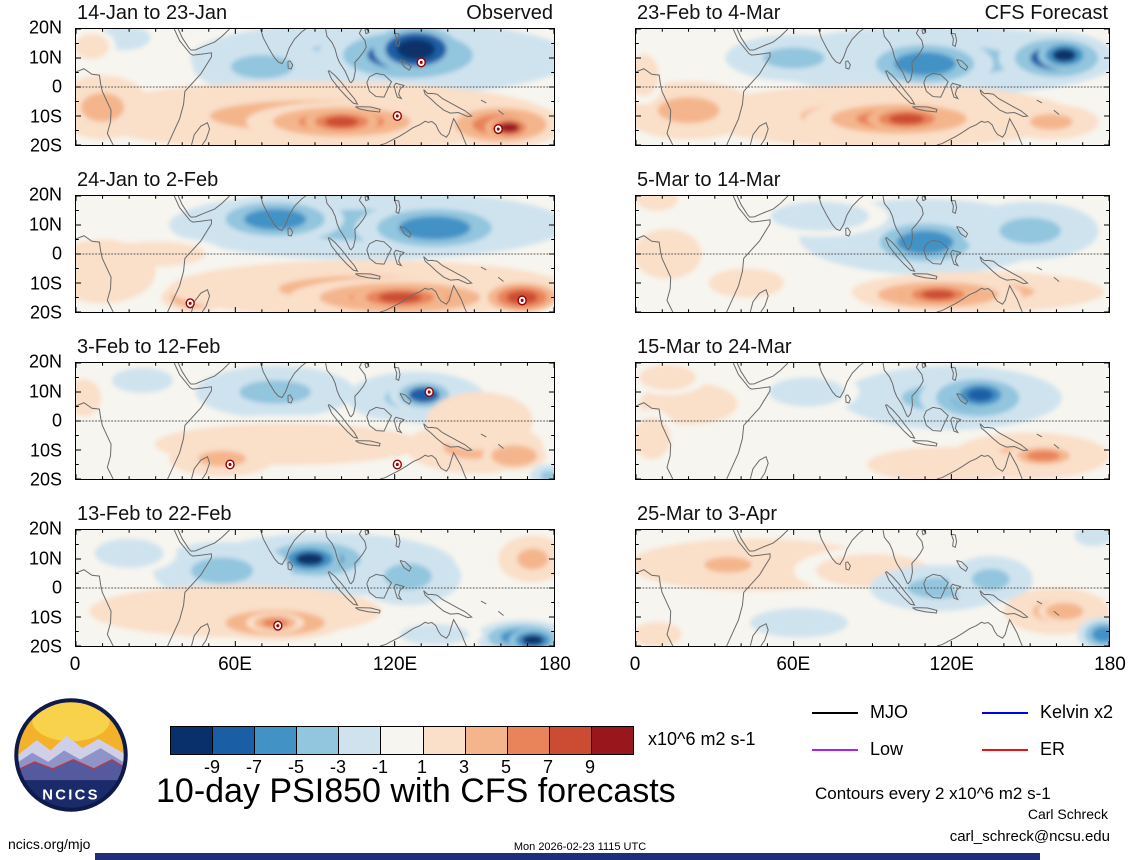 The height and width of the screenshot is (860, 1135). What do you see at coordinates (401, 768) in the screenshot?
I see `colorbar-tick-labels: -9 -7 -5 -3 -1 1 3 5 7 9` at bounding box center [401, 768].